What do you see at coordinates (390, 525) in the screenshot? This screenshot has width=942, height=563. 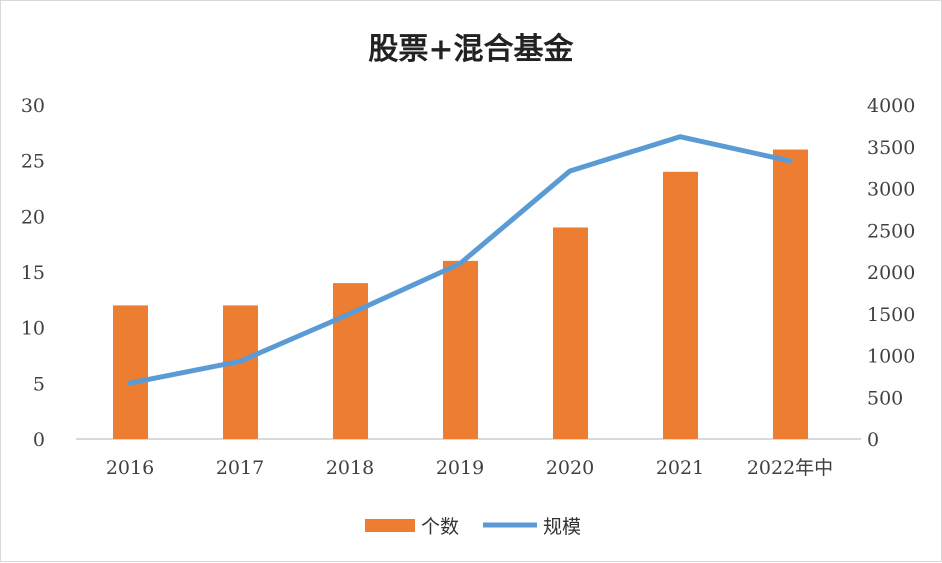 I see `legend-swatch-bar` at bounding box center [390, 525].